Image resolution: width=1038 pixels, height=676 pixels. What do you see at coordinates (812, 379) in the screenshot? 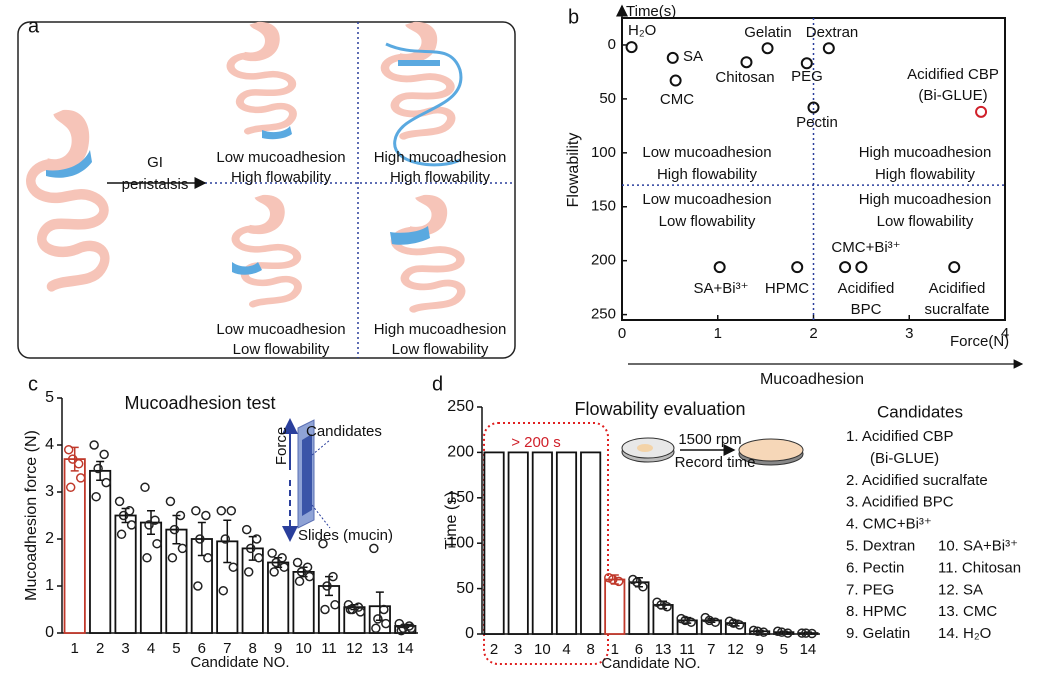
I see `x-direction-label: Mucoadhesion` at bounding box center [812, 379].